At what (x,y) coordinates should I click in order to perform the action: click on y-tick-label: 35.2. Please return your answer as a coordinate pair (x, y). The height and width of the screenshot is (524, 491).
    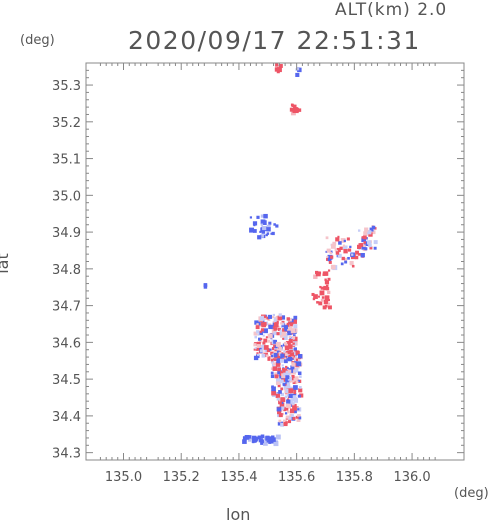
    Looking at the image, I should click on (66, 123).